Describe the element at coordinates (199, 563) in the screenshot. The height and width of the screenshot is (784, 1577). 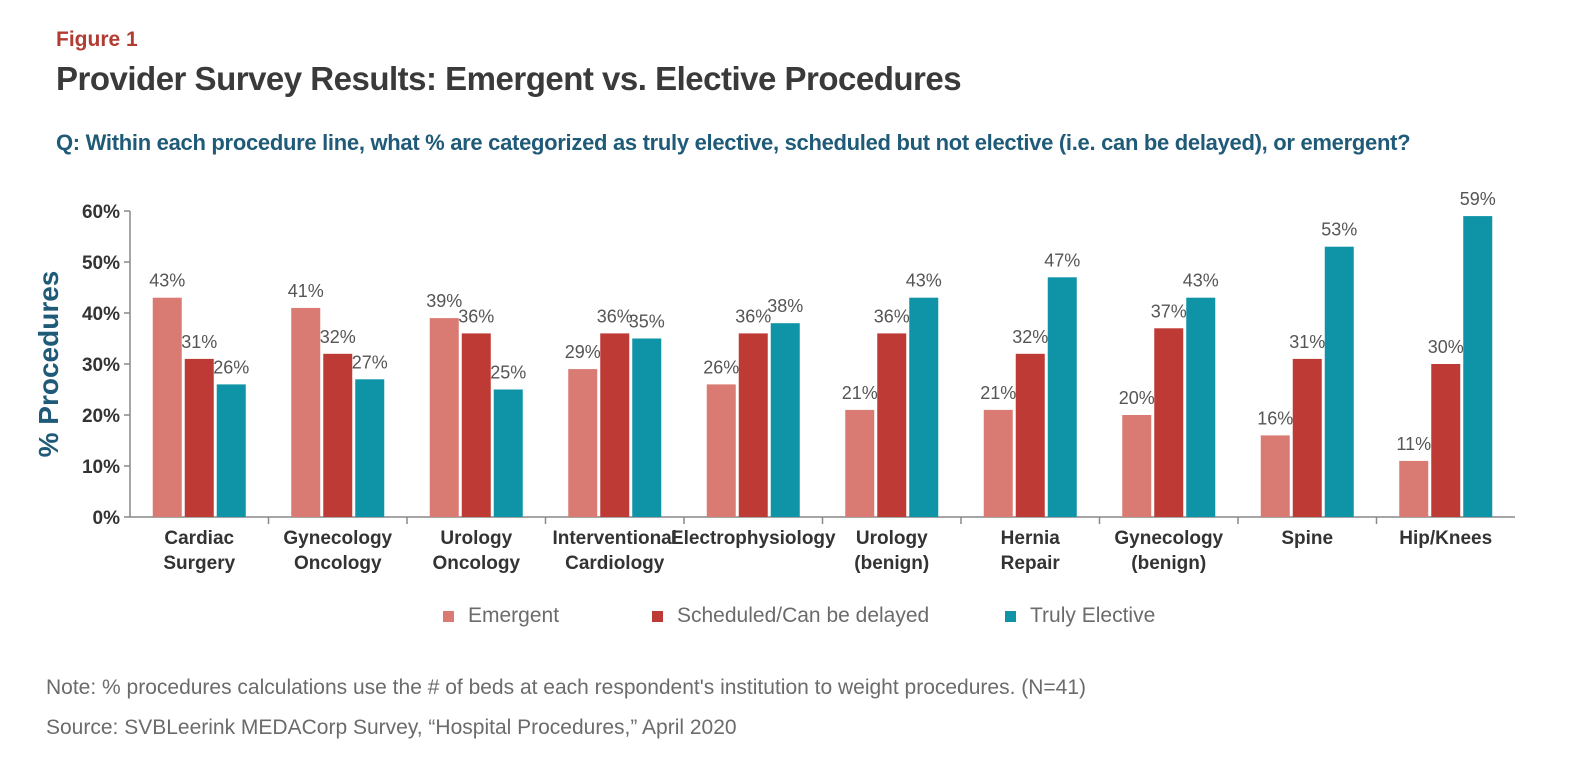
I see `x-tick-label: Surgery` at that location.